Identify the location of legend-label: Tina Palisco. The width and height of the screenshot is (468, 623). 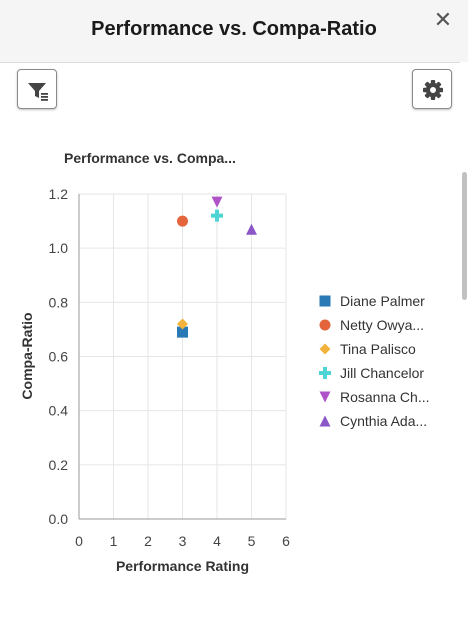
(378, 349).